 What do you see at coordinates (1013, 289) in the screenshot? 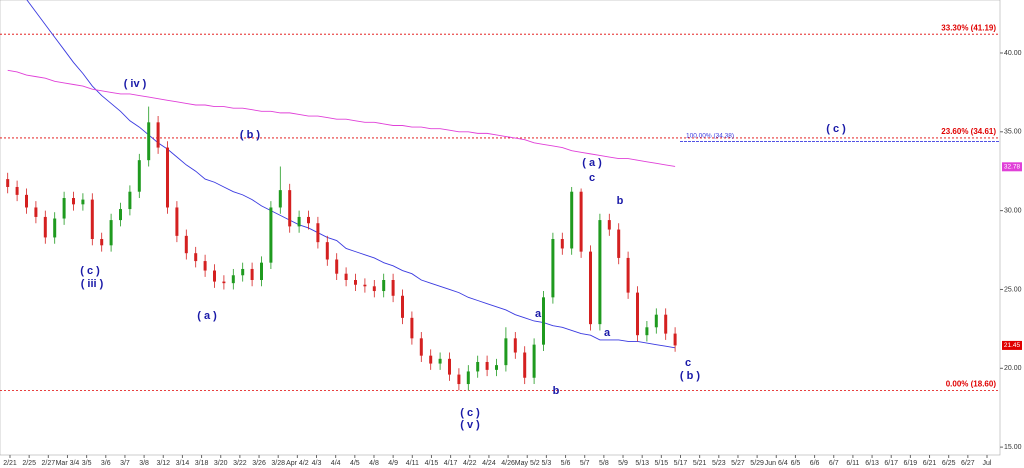
I see `y-tick-label: 25.00` at bounding box center [1013, 289].